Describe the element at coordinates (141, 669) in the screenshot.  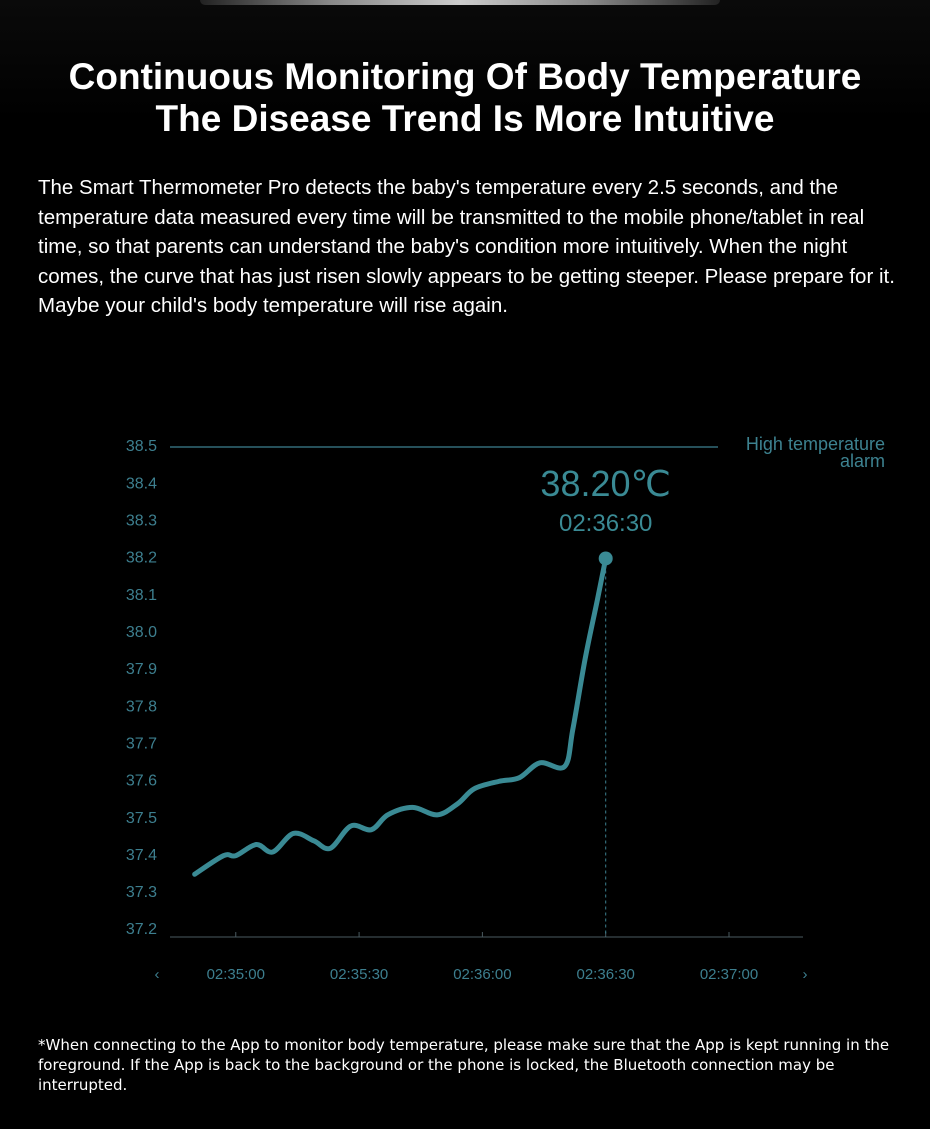
I see `y-tick-label: 37.9` at that location.